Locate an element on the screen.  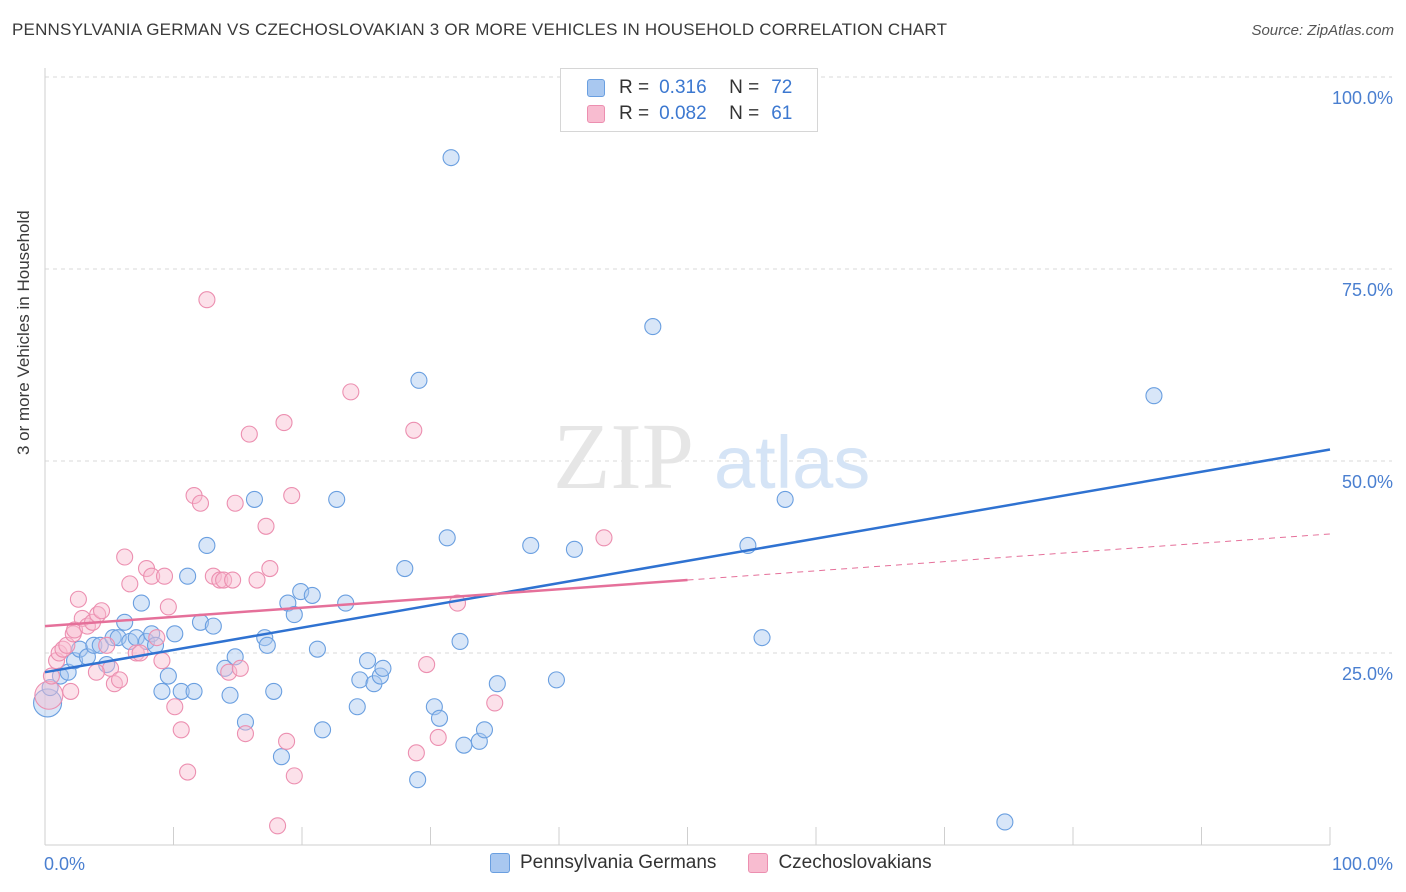
series-legend: Pennsylvania Germans Czechoslovakians is located at coordinates (727, 863).